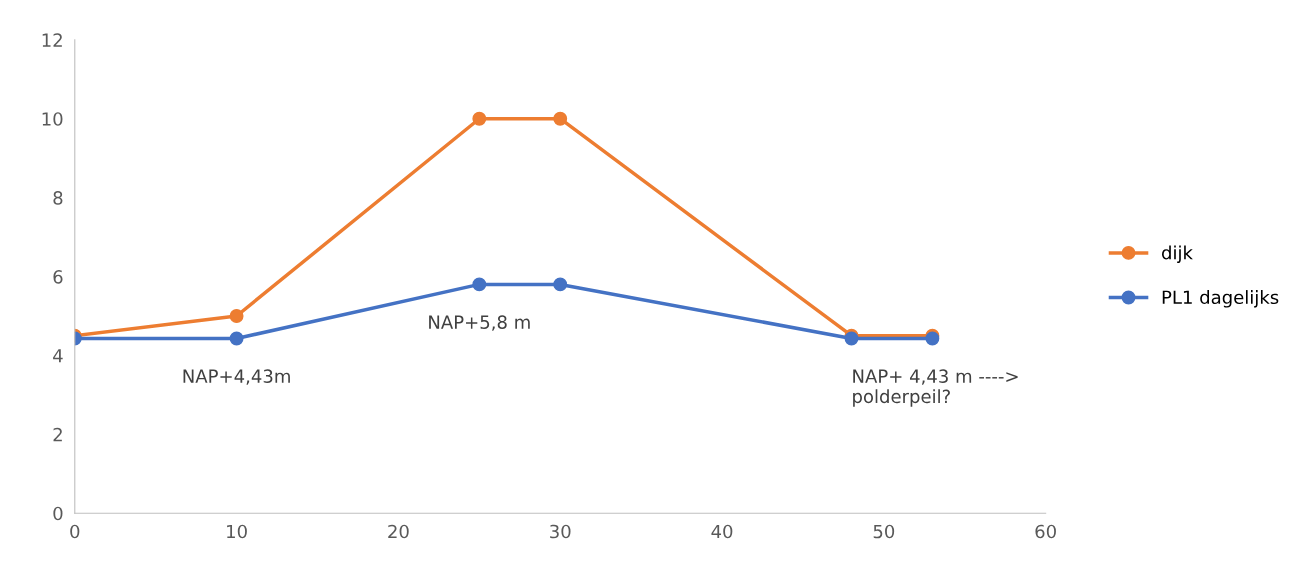 The image size is (1312, 569). I want to click on x-tick-label: 10, so click(237, 531).